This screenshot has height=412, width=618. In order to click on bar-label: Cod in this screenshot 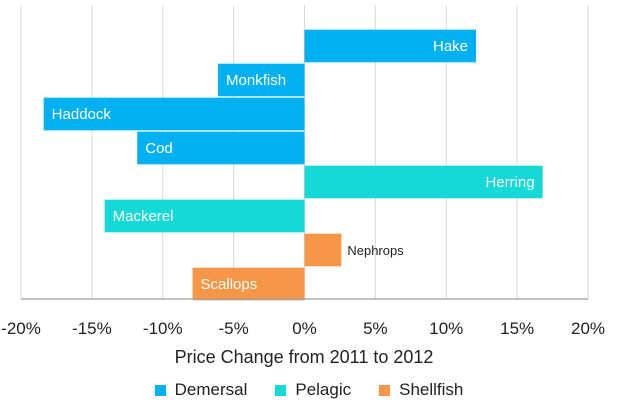, I will do `click(159, 148)`.